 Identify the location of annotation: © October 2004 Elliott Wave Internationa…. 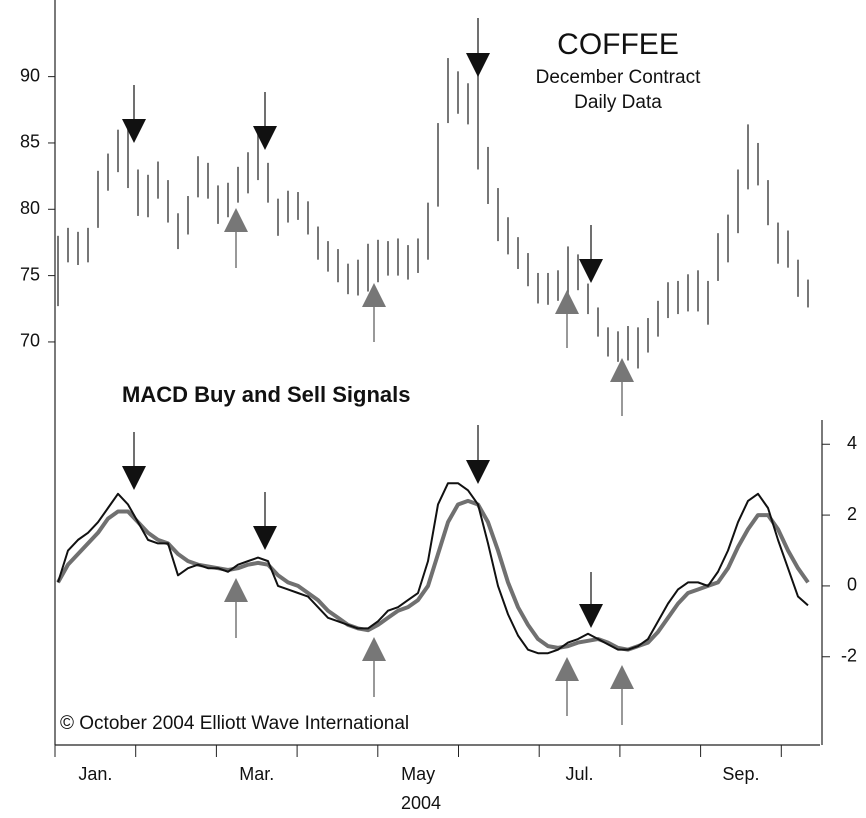
(234, 723).